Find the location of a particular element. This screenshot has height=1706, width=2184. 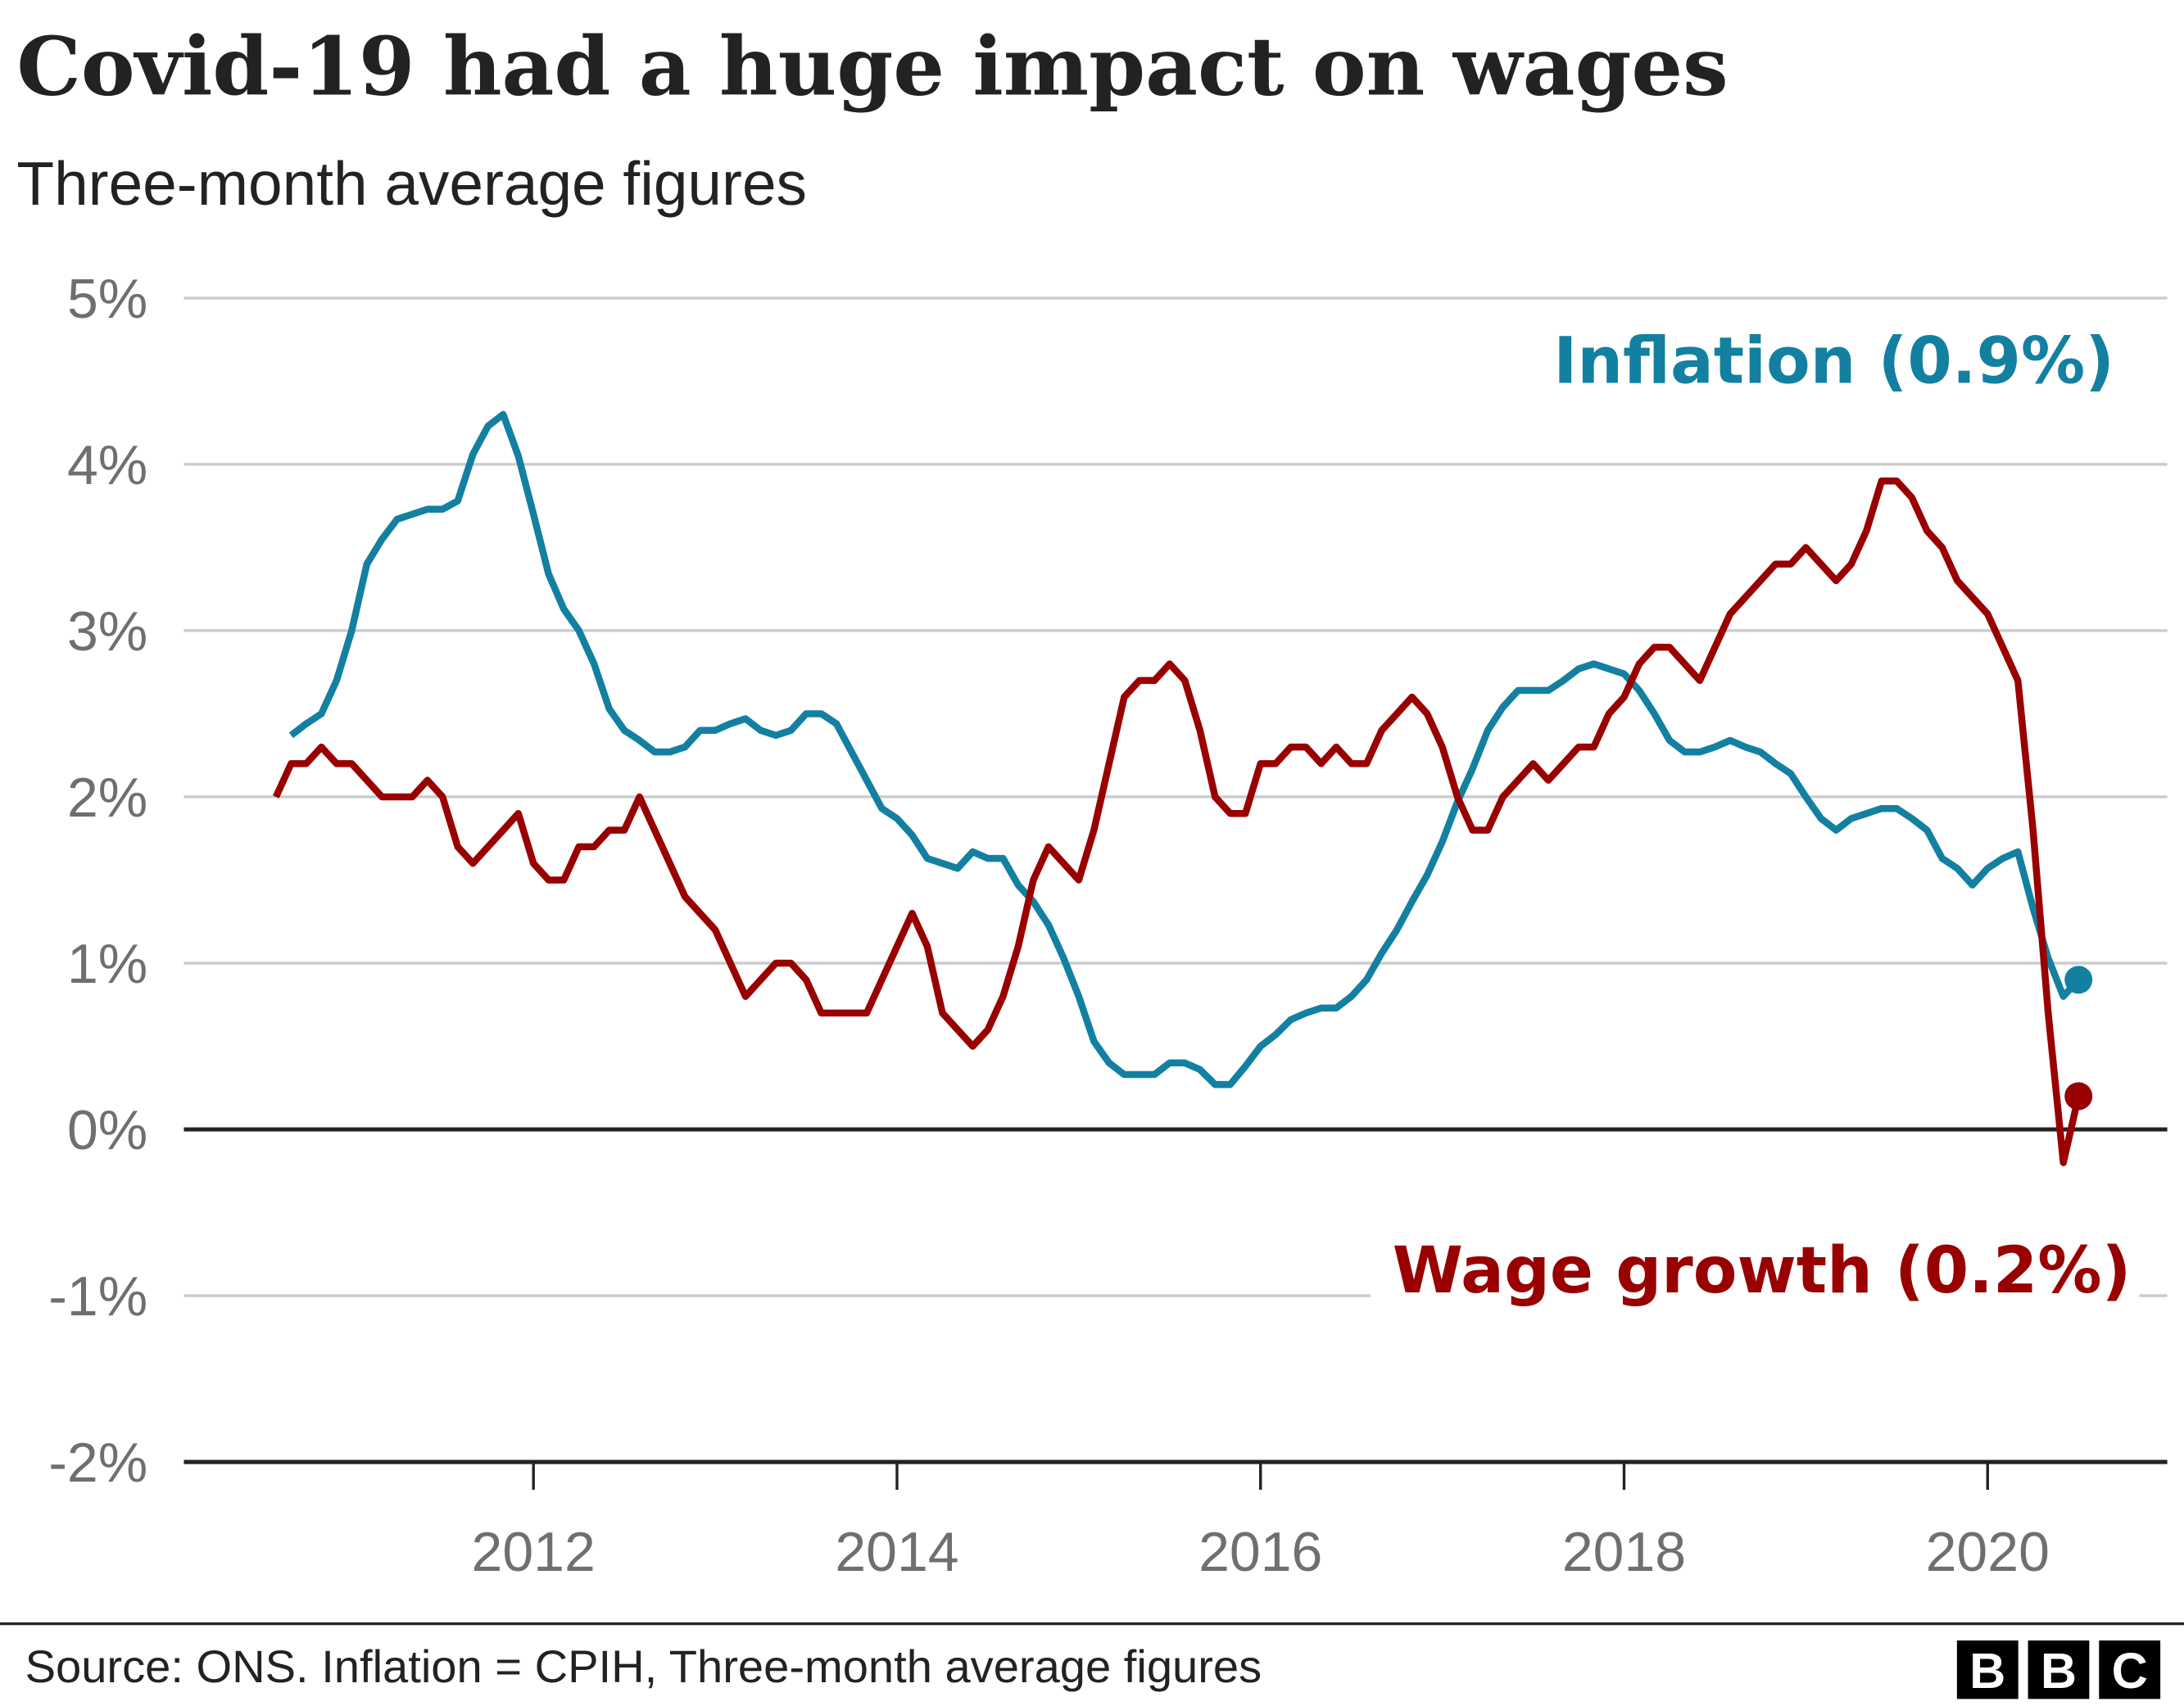

y-tick-label: 1% is located at coordinates (107, 964).